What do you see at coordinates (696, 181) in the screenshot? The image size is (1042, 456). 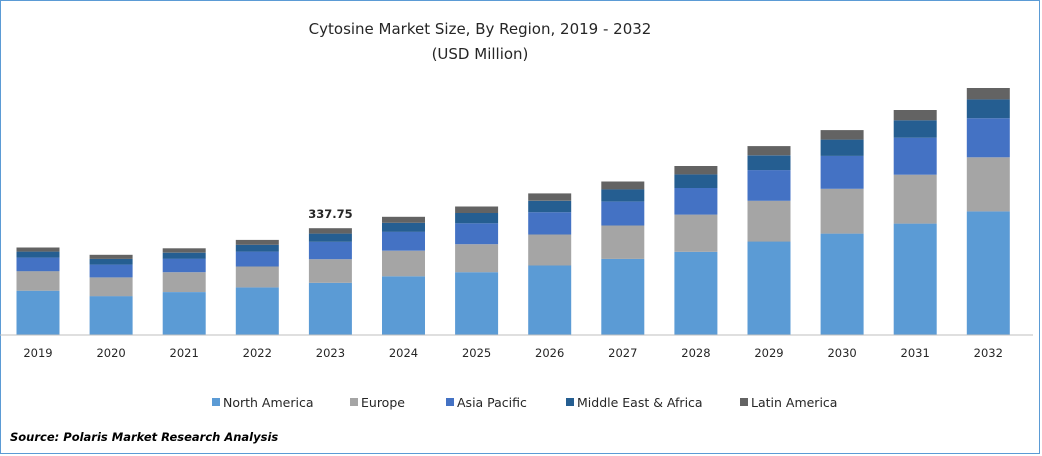 I see `bar-middle-east-africa-2028` at bounding box center [696, 181].